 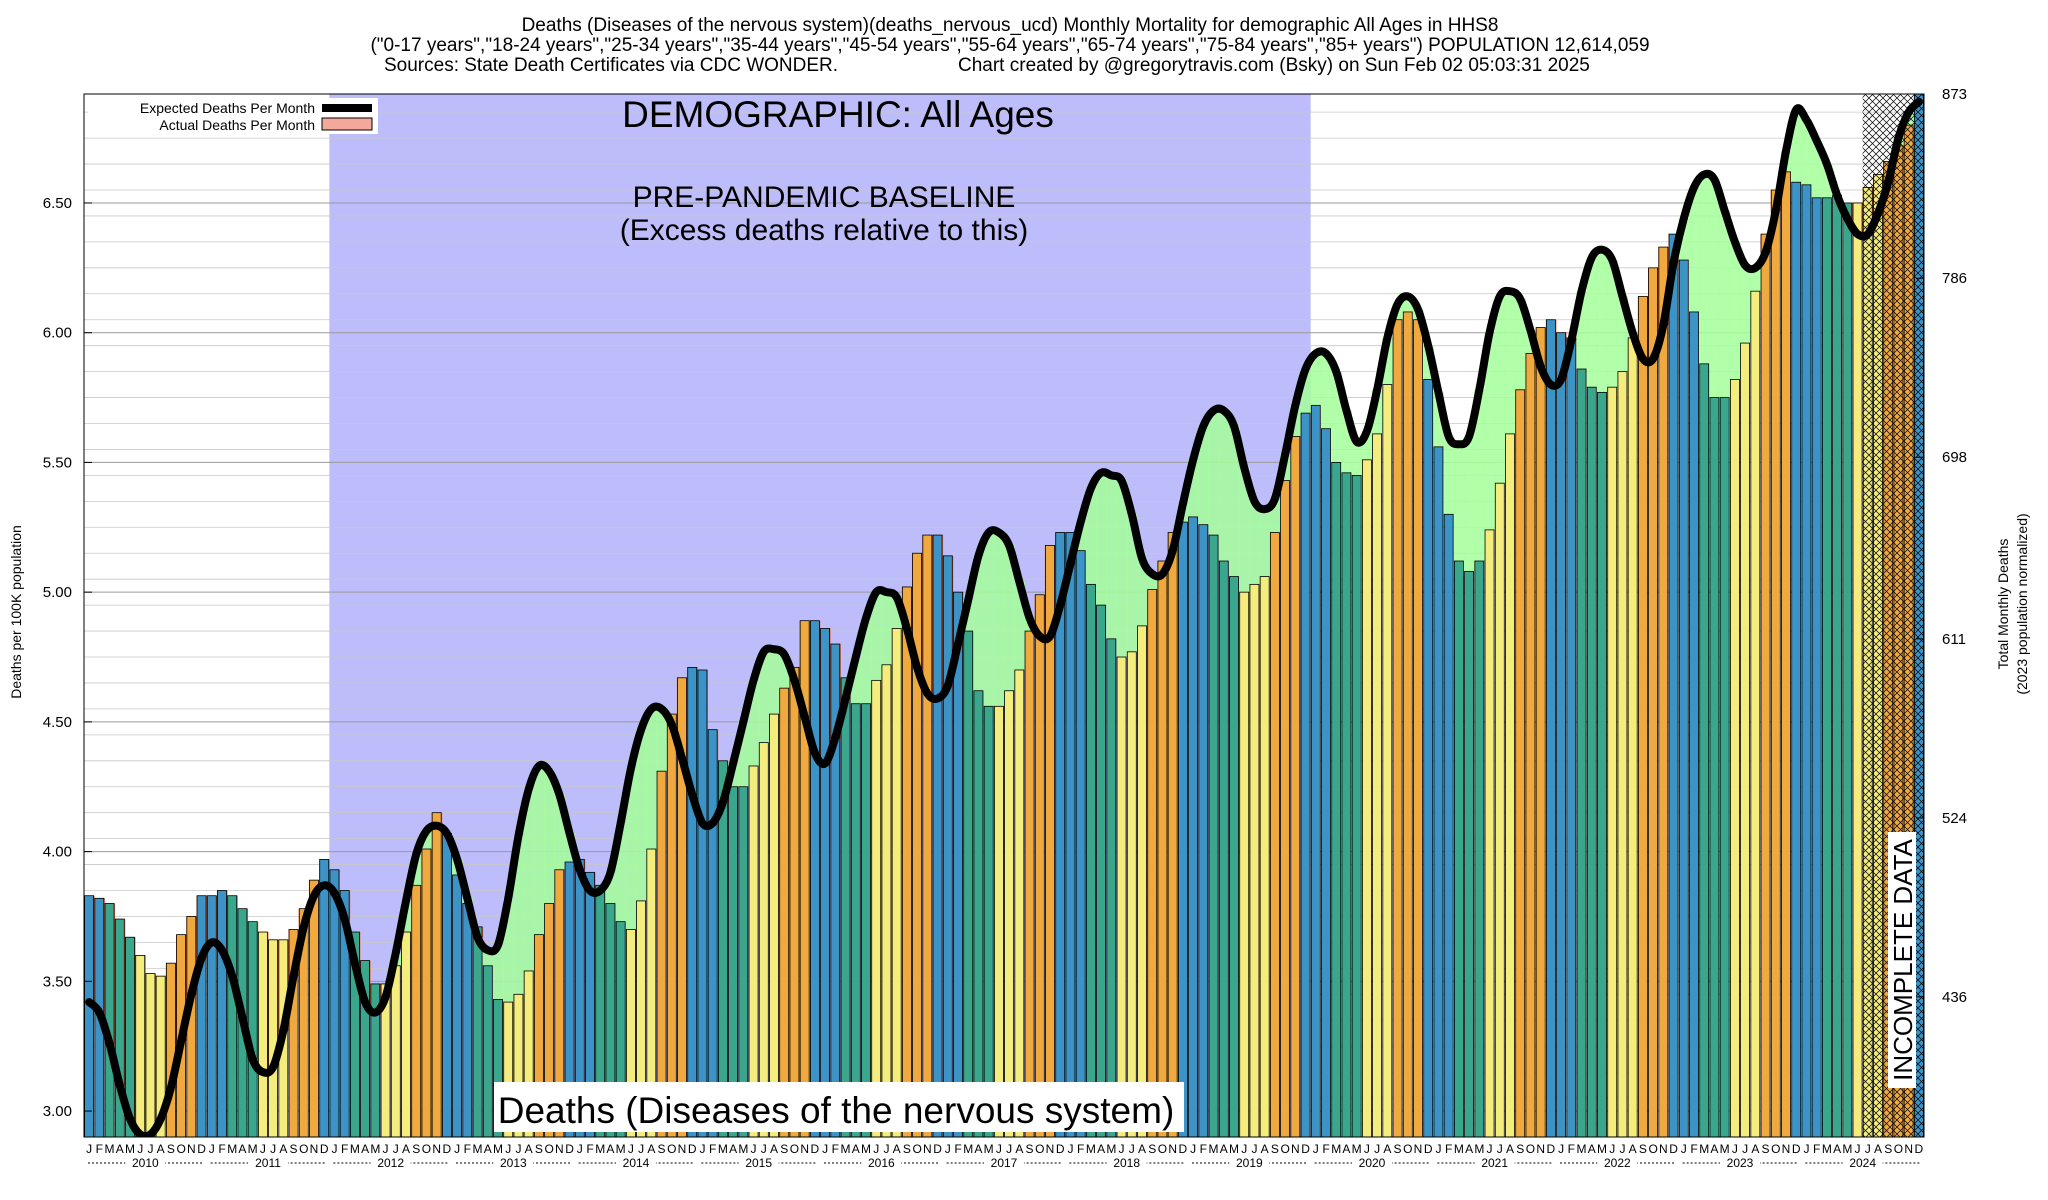 I want to click on x-year-label-bg, so click(x=1372, y=1162).